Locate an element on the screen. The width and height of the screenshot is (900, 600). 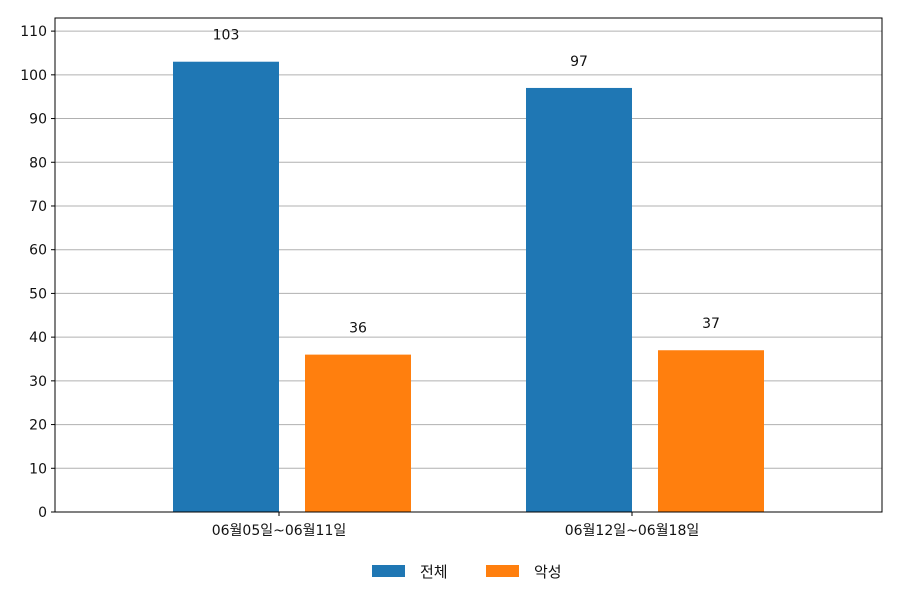
legend-item-malicious: 악성 is located at coordinates (524, 572).